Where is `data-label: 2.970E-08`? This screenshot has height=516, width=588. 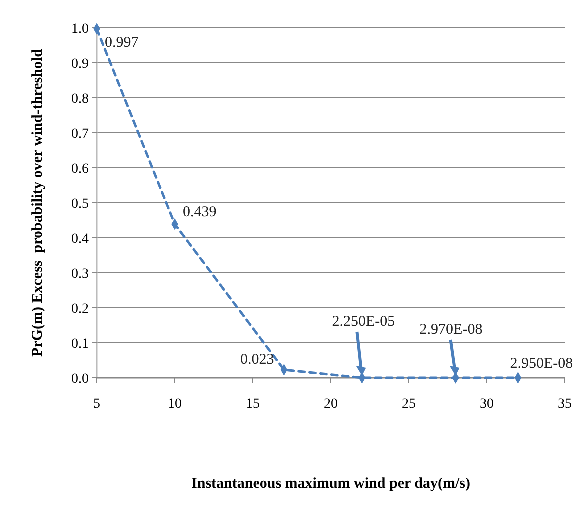
data-label: 2.970E-08 is located at coordinates (451, 330).